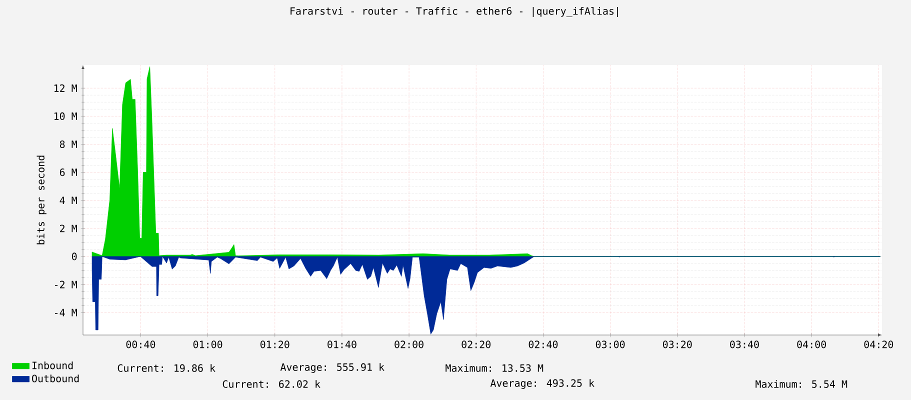 Image resolution: width=911 pixels, height=400 pixels. I want to click on y-tick-label: 4 M, so click(68, 200).